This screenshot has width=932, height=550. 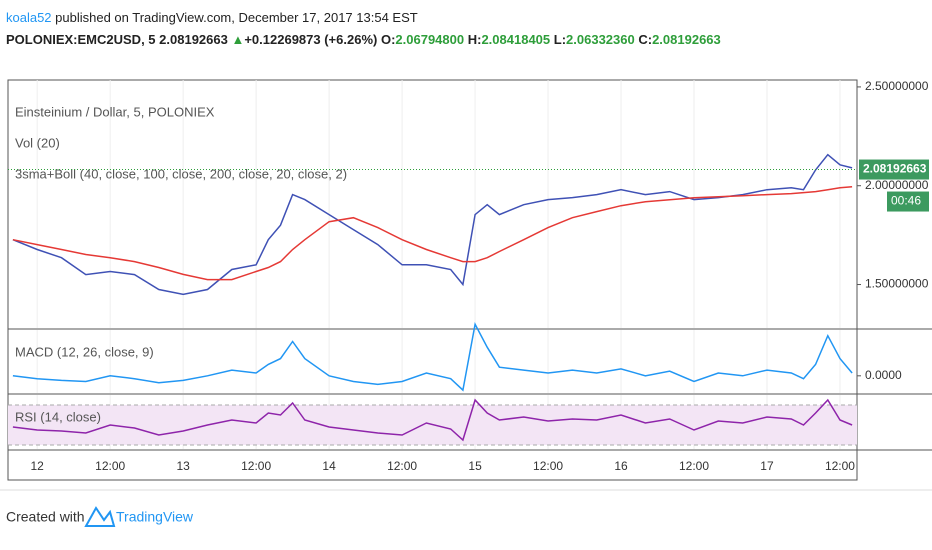 I want to click on y-tick-label: 0.0000, so click(x=883, y=375).